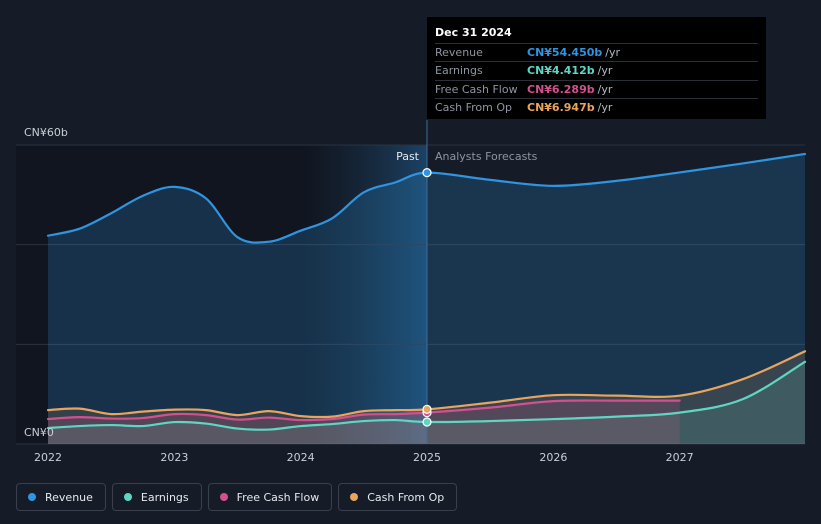  What do you see at coordinates (164, 497) in the screenshot?
I see `legend-label: Earnings` at bounding box center [164, 497].